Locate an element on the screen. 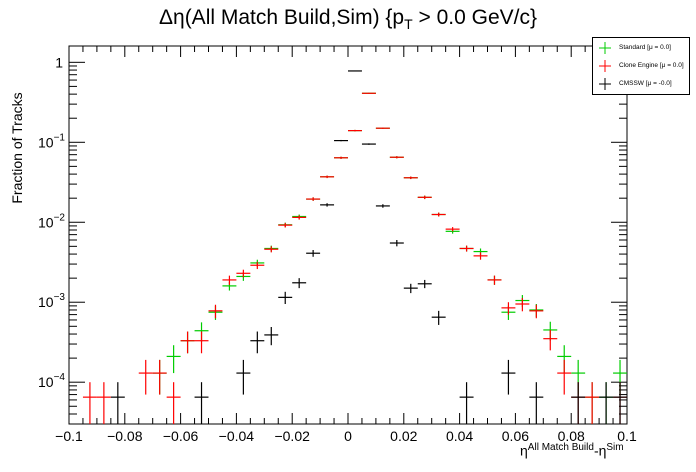 This screenshot has height=472, width=696. x-tick-label: 0.06 is located at coordinates (515, 436).